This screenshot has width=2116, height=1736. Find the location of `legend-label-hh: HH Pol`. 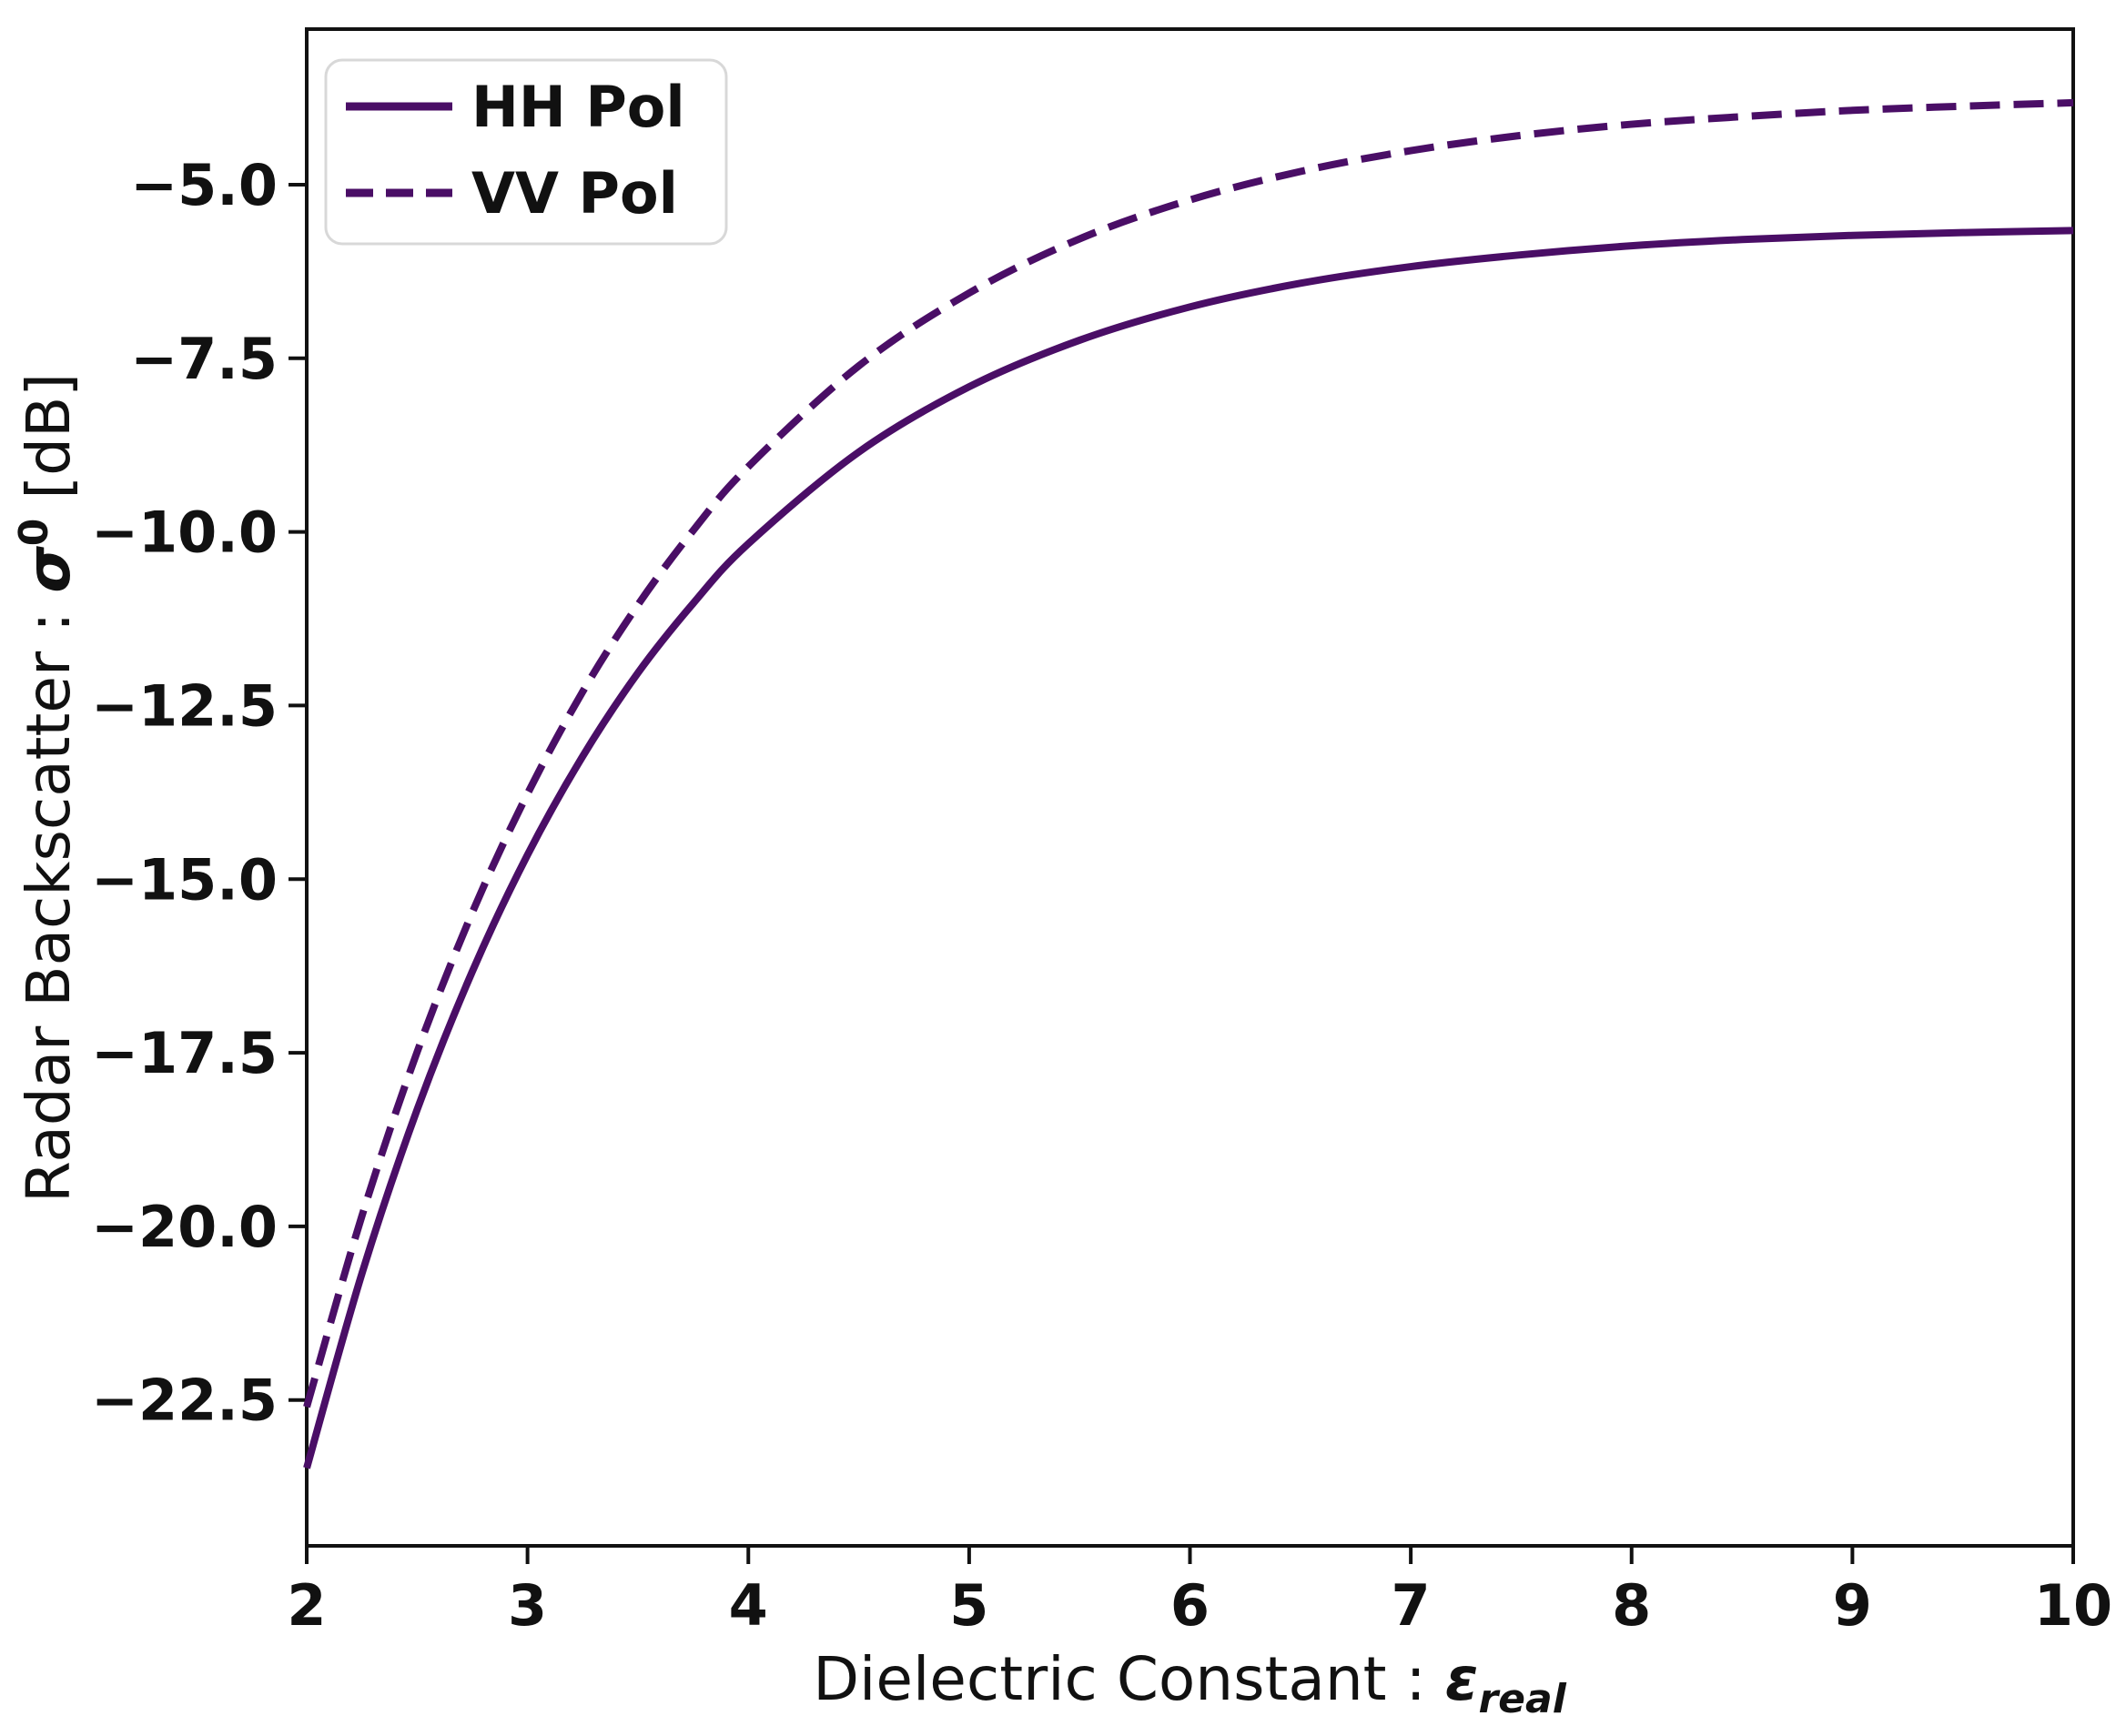

legend-label-hh: HH Pol is located at coordinates (578, 107).